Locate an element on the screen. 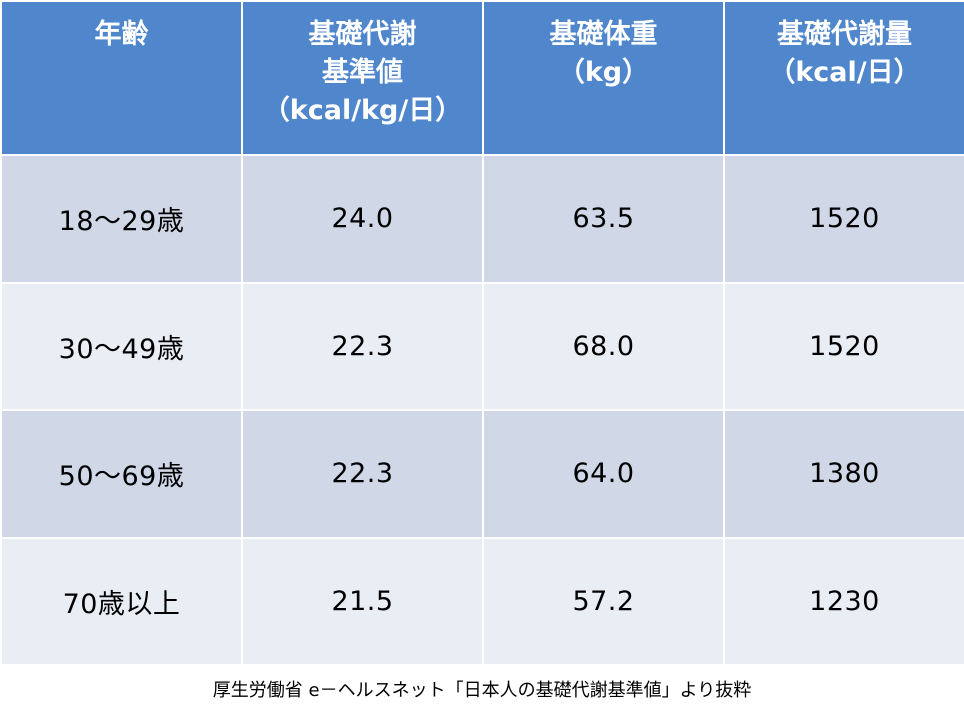  header-bmr-standard: 基礎代謝 基準値 （kcal/kg/日） is located at coordinates (362, 78).